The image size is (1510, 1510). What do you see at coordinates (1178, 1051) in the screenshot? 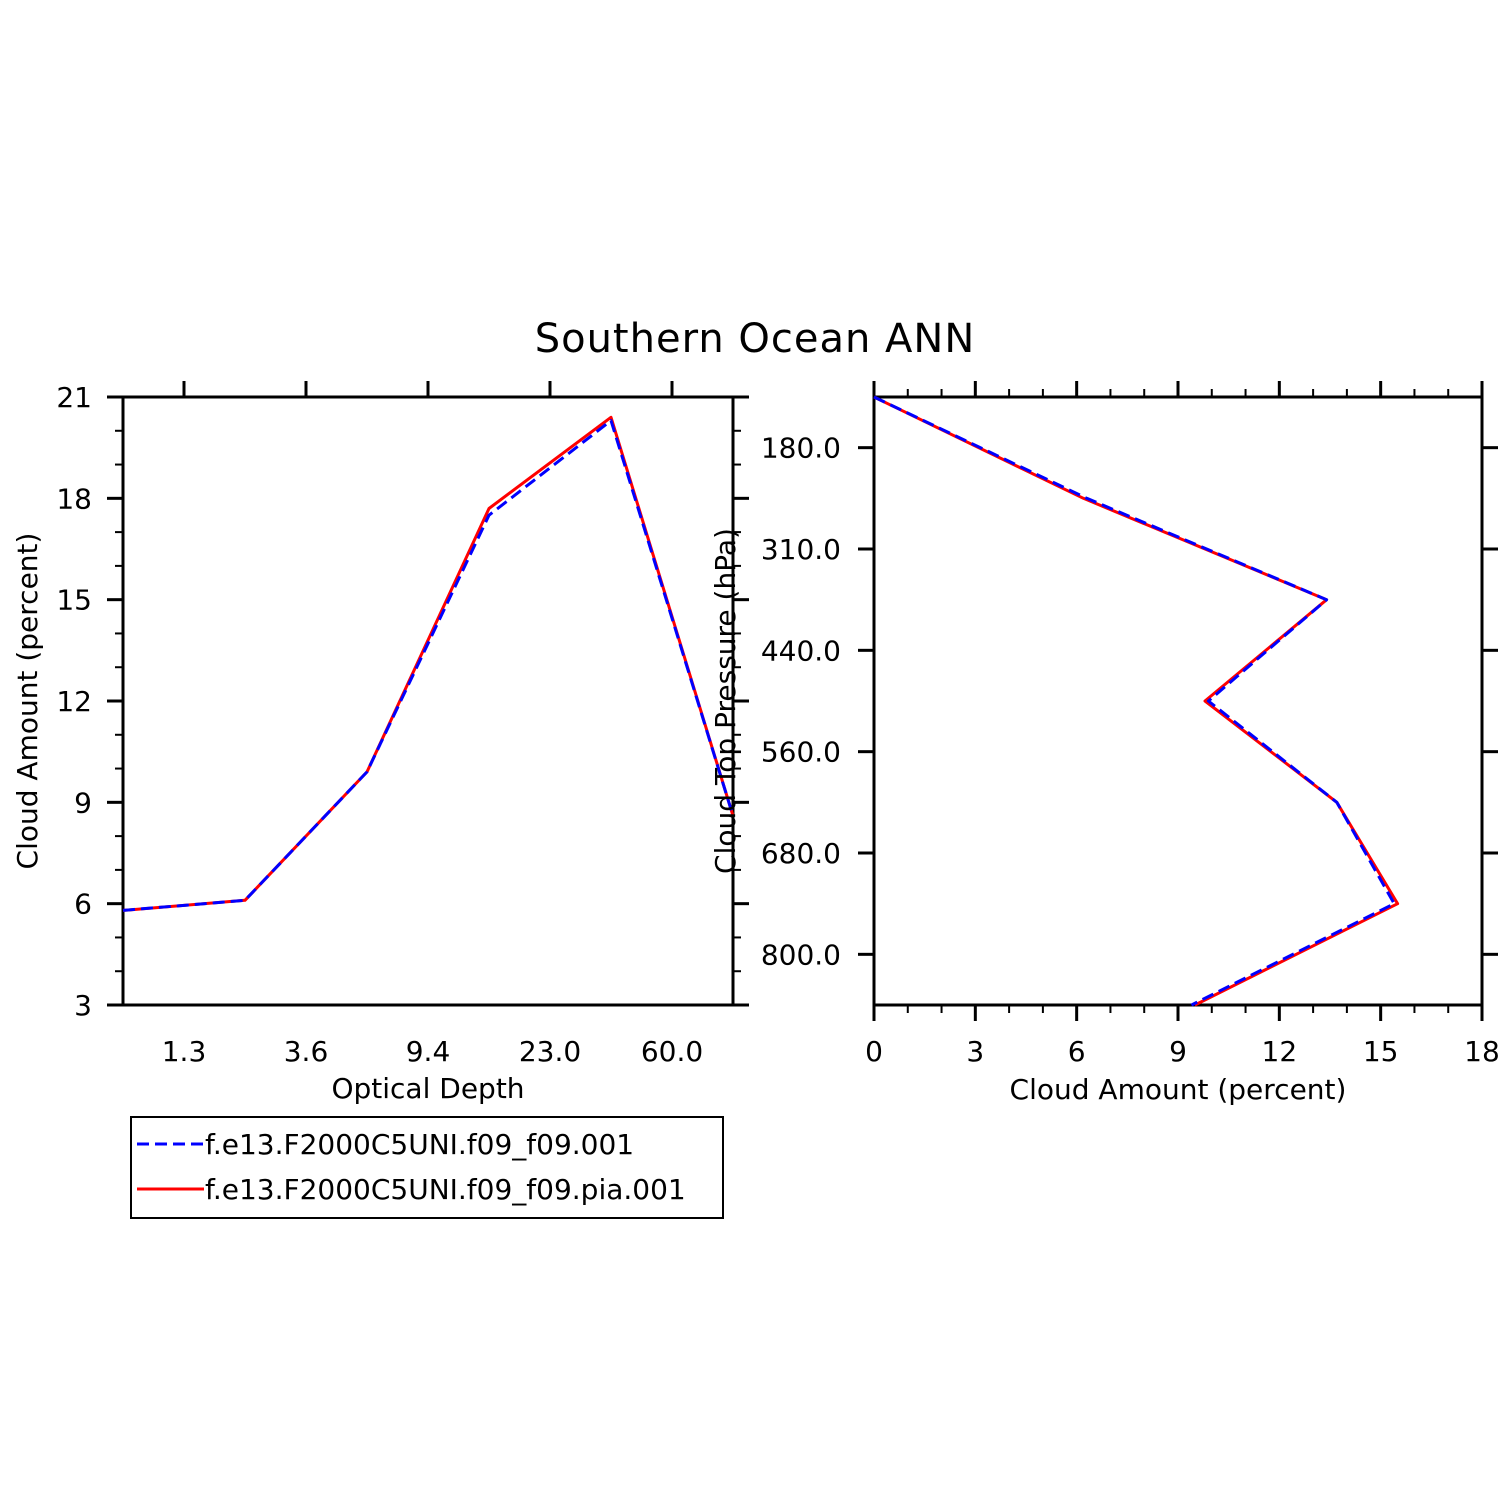
I see `right-x-tick-label: 9` at bounding box center [1178, 1051].